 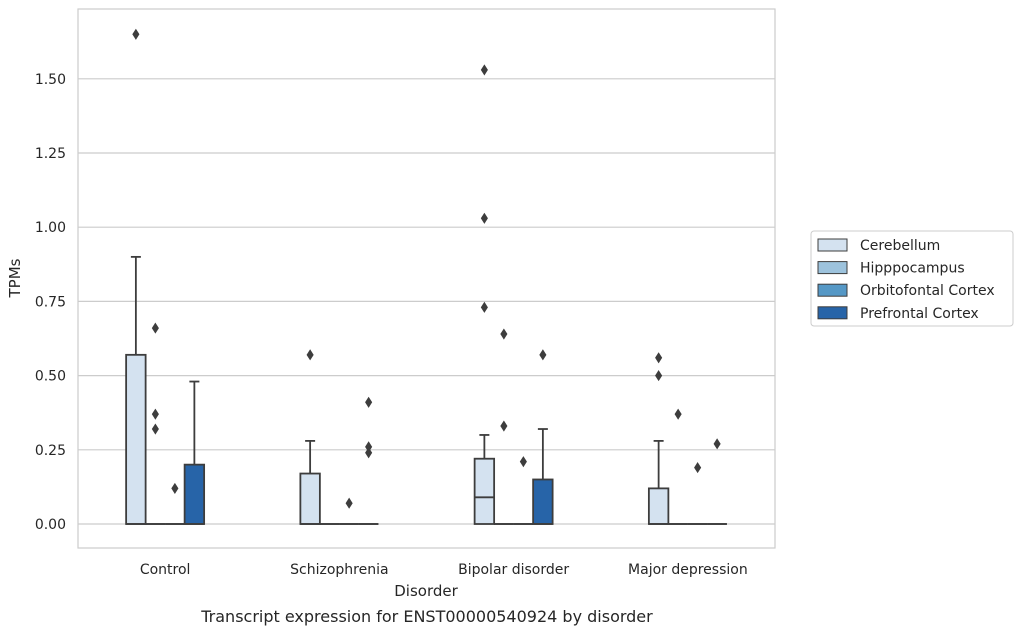 I want to click on y-tick-label: 0.75, so click(x=50, y=302).